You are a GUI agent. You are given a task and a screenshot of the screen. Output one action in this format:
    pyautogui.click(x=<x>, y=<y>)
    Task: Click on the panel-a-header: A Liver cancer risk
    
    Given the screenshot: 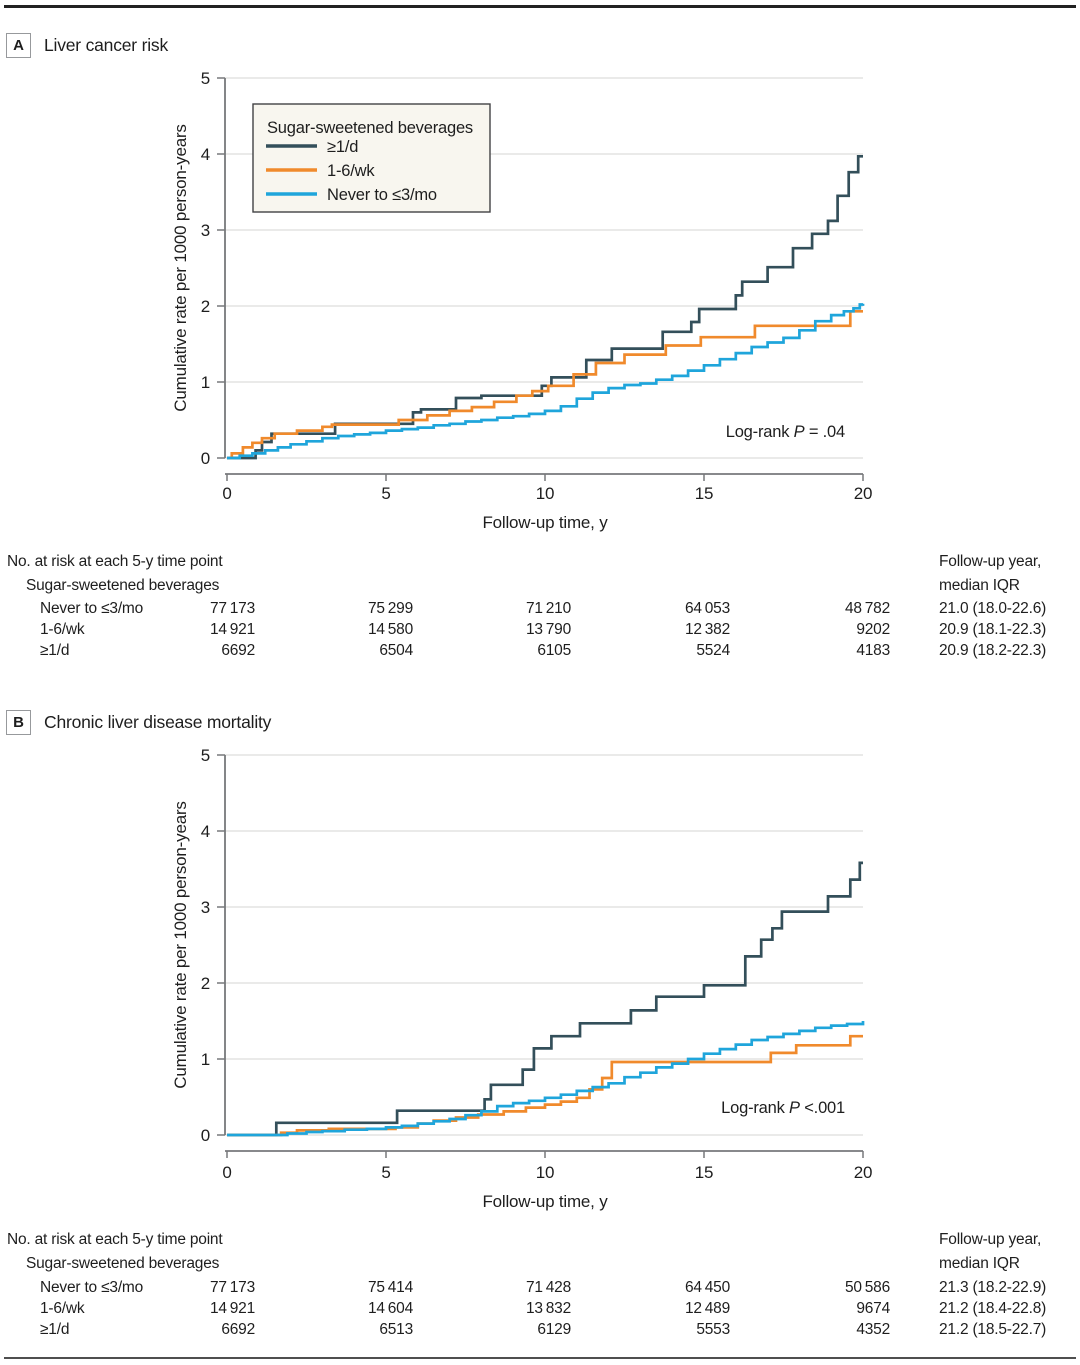 What is the action you would take?
    pyautogui.click(x=87, y=45)
    